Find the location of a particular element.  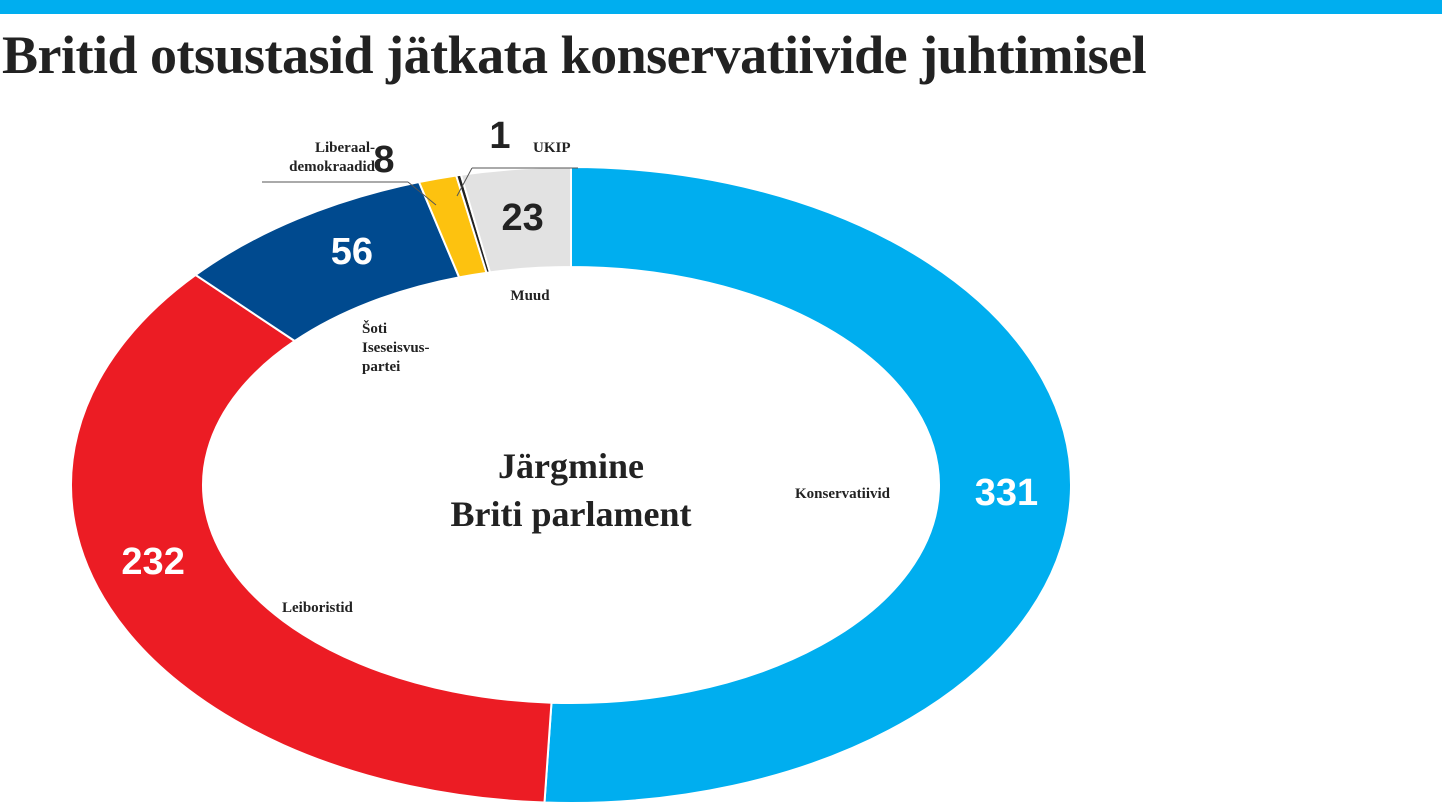

series-label-ukip: UKIP is located at coordinates (552, 148).